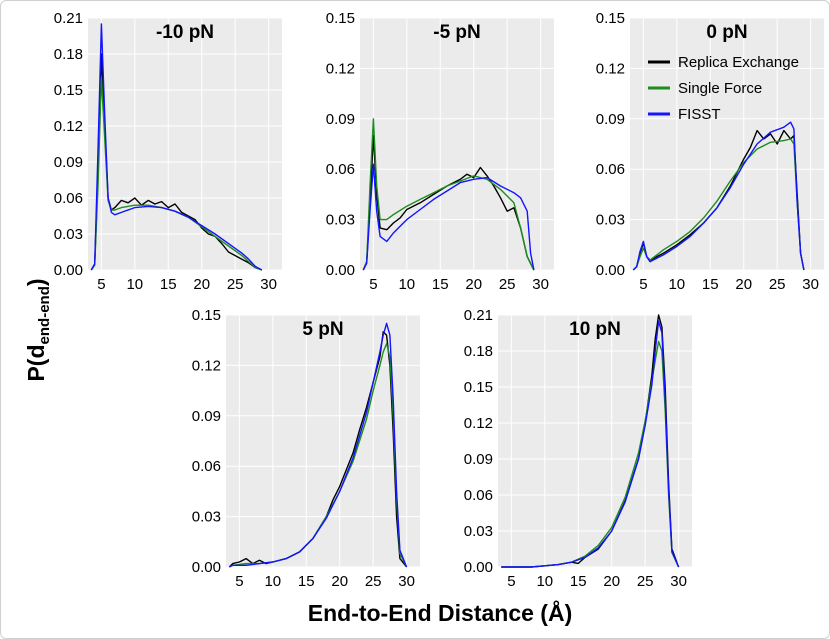 The width and height of the screenshot is (830, 639). Describe the element at coordinates (322, 329) in the screenshot. I see `panel-title: 5 pN` at that location.